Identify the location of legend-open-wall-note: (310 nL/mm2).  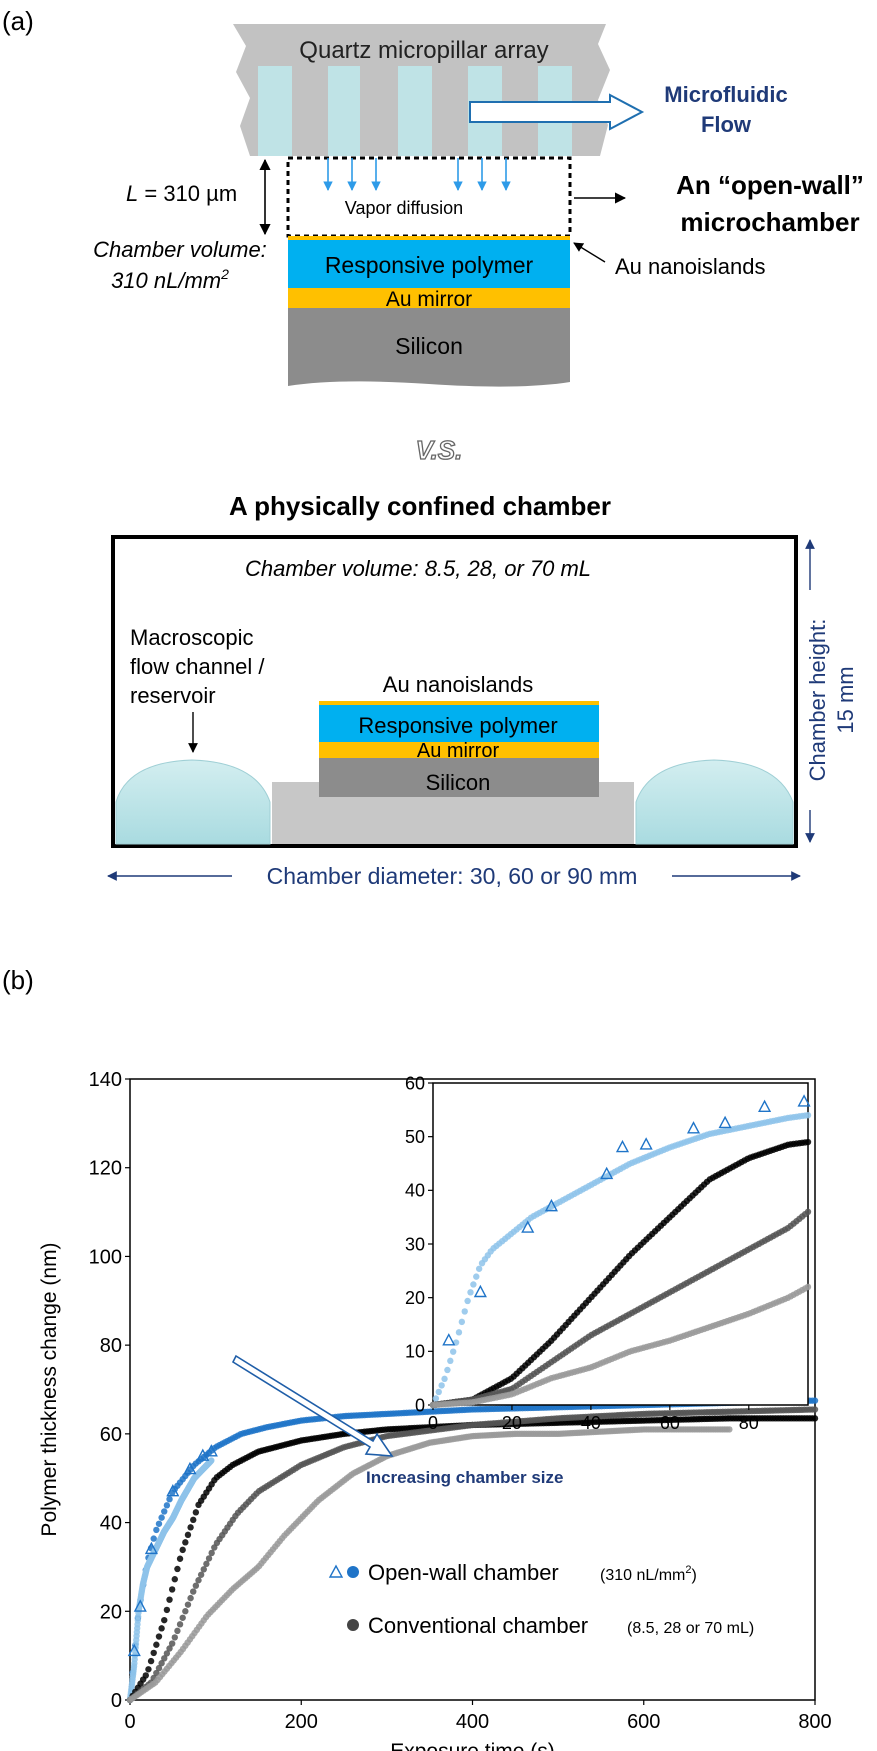
(648, 1574).